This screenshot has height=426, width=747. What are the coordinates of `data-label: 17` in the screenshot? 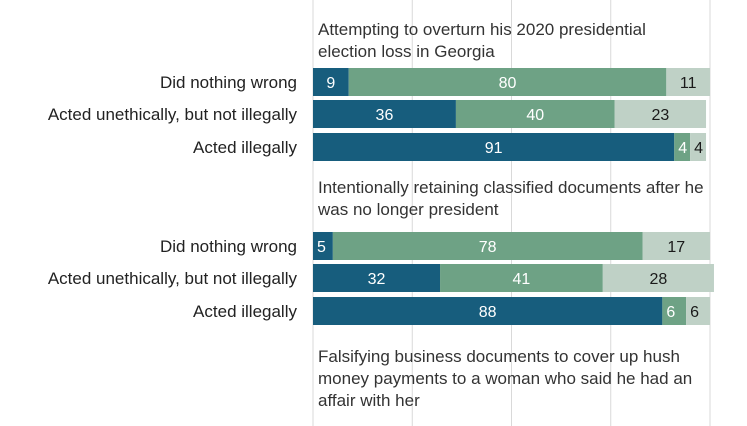 It's located at (676, 247).